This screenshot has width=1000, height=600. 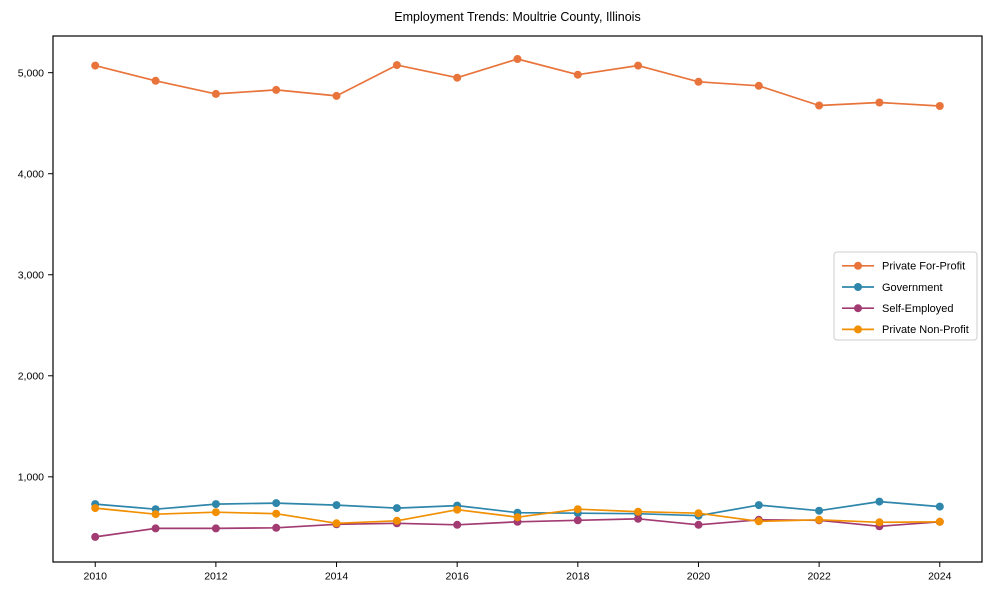 What do you see at coordinates (337, 577) in the screenshot?
I see `x-tick-label: 2014` at bounding box center [337, 577].